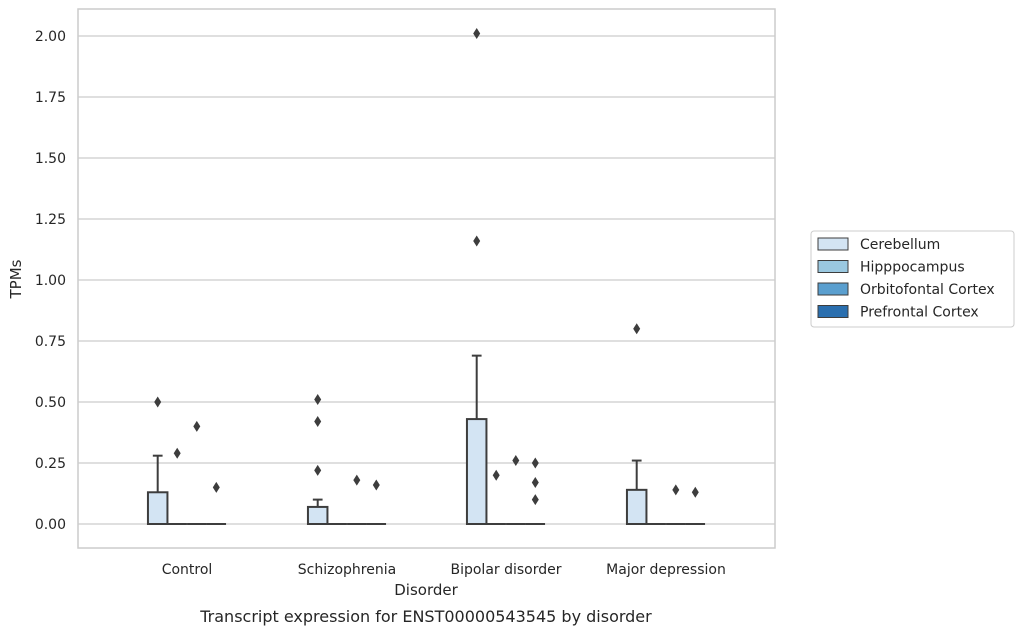 The image size is (1023, 634). What do you see at coordinates (50, 98) in the screenshot?
I see `y-tick-label: 1.75` at bounding box center [50, 98].